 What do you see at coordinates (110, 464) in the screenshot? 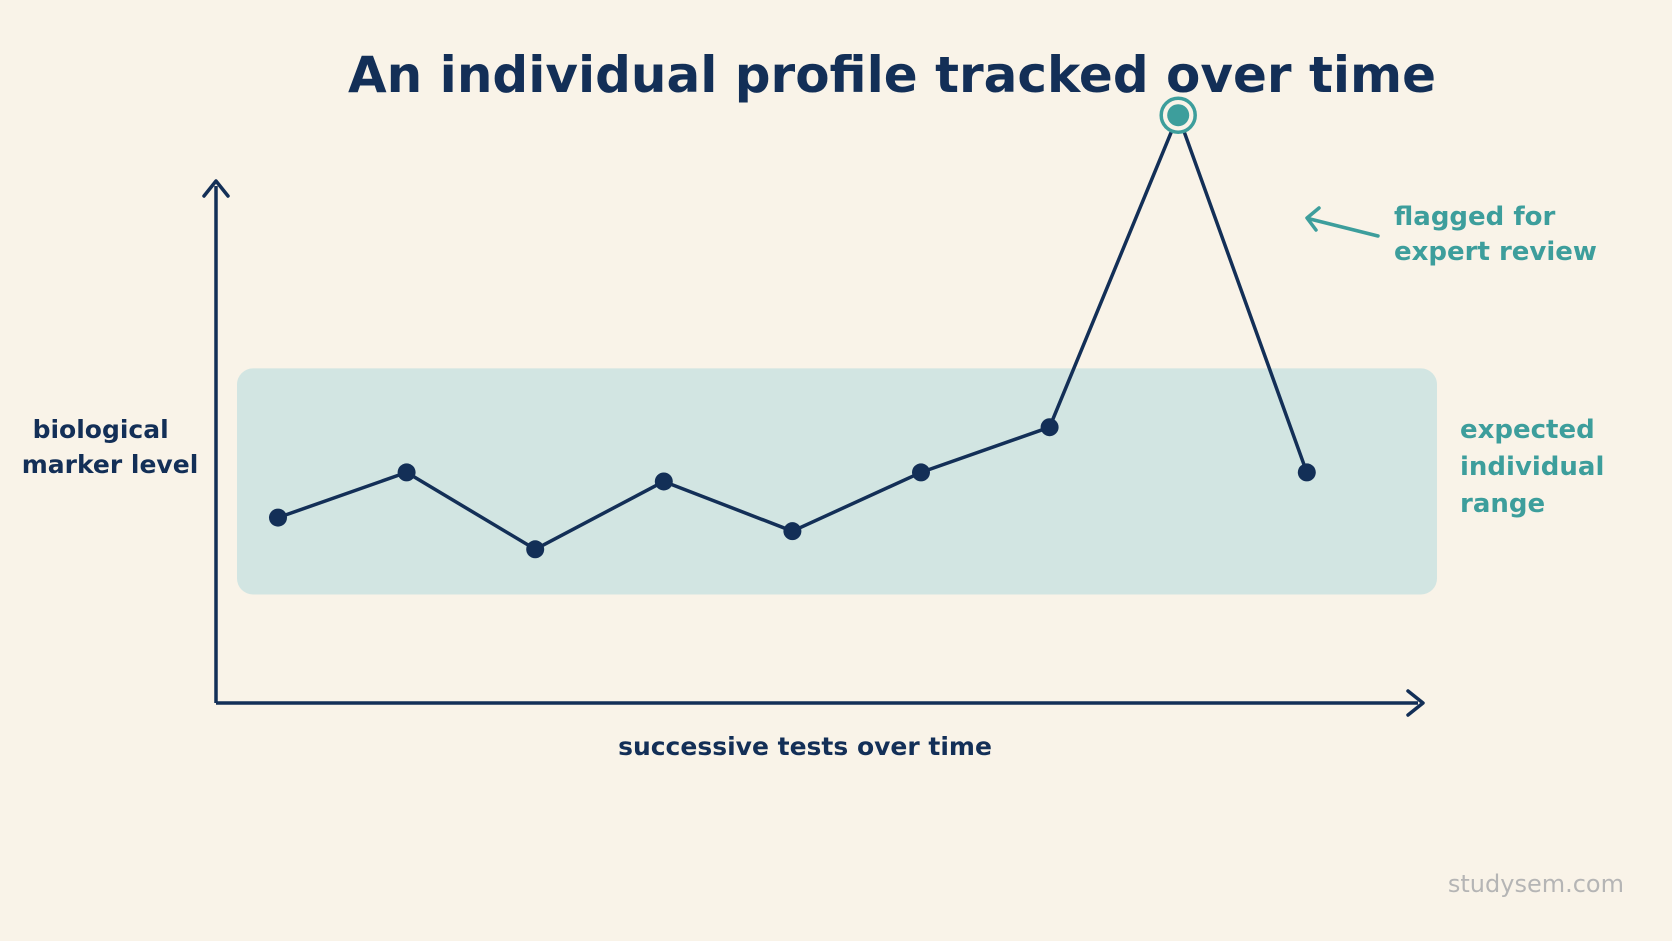
I see `y-axis-label-line-2: marker level` at bounding box center [110, 464].